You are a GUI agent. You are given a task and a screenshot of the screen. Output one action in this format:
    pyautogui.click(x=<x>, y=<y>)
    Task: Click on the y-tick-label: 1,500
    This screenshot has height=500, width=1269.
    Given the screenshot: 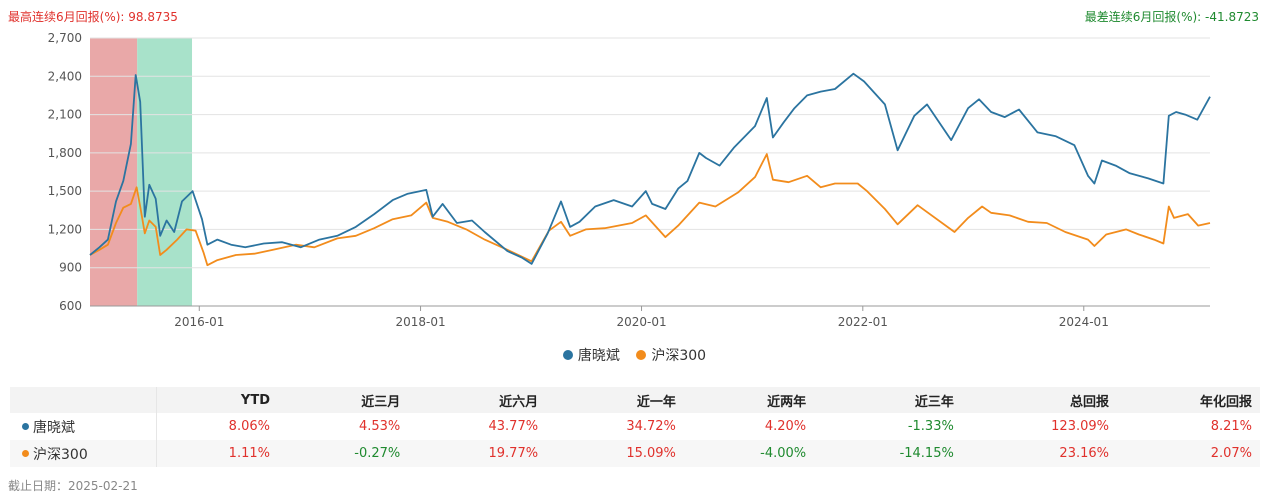 What is the action you would take?
    pyautogui.click(x=65, y=191)
    